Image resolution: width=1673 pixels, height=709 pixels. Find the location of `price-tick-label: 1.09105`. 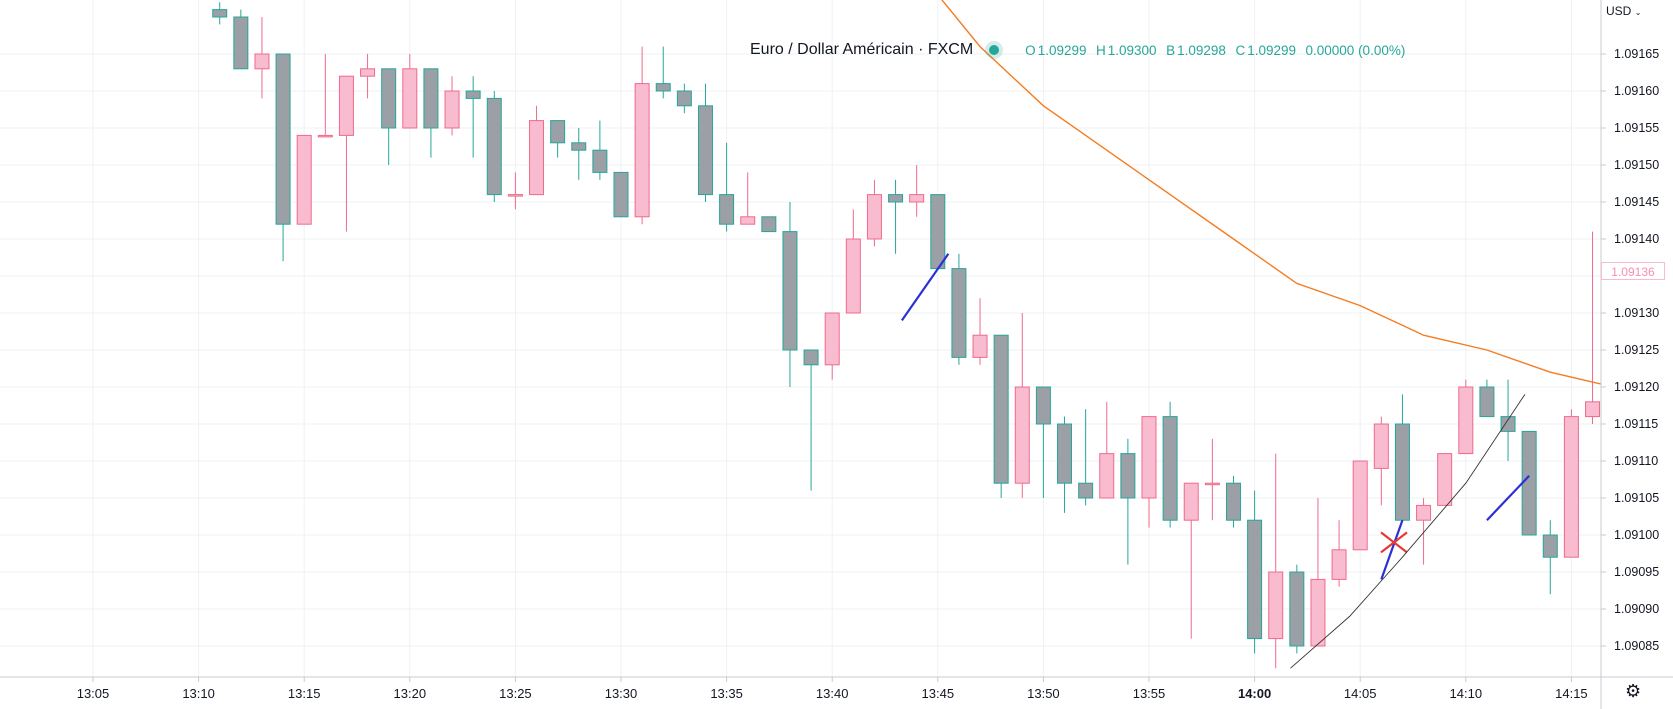

price-tick-label: 1.09105 is located at coordinates (1636, 498).